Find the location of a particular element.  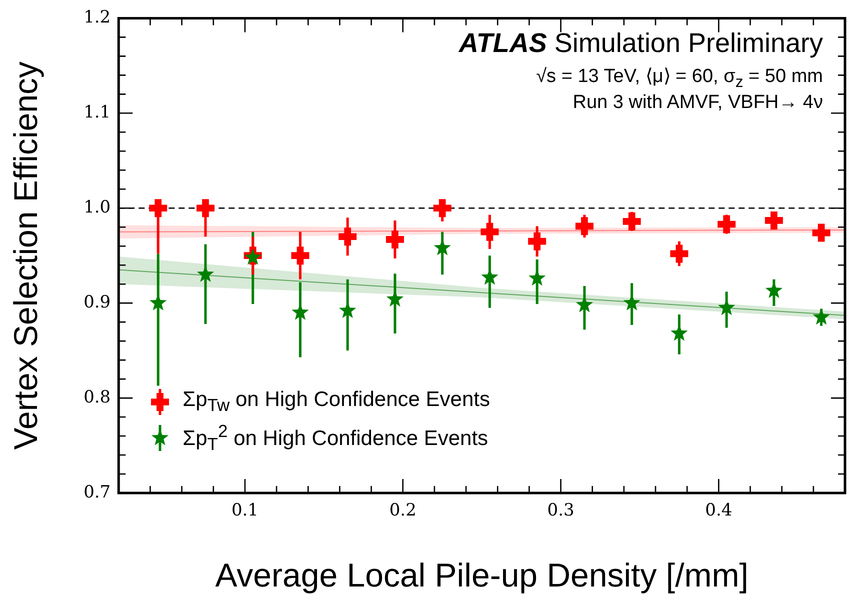

legend-label: Σp$_{T}$$^{2}$ on High Confidence Events is located at coordinates (335, 438).